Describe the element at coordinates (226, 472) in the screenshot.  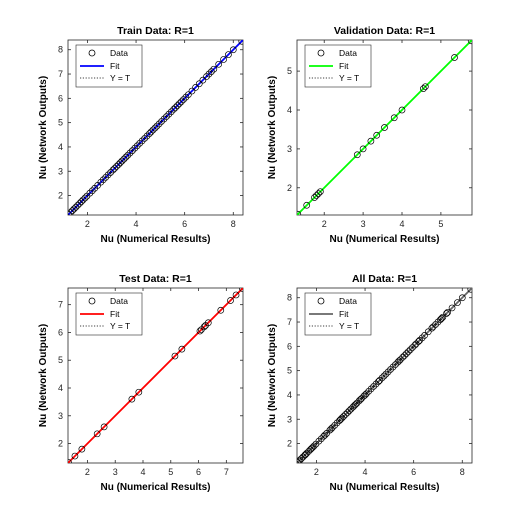
I see `x-tick-label: 7` at that location.